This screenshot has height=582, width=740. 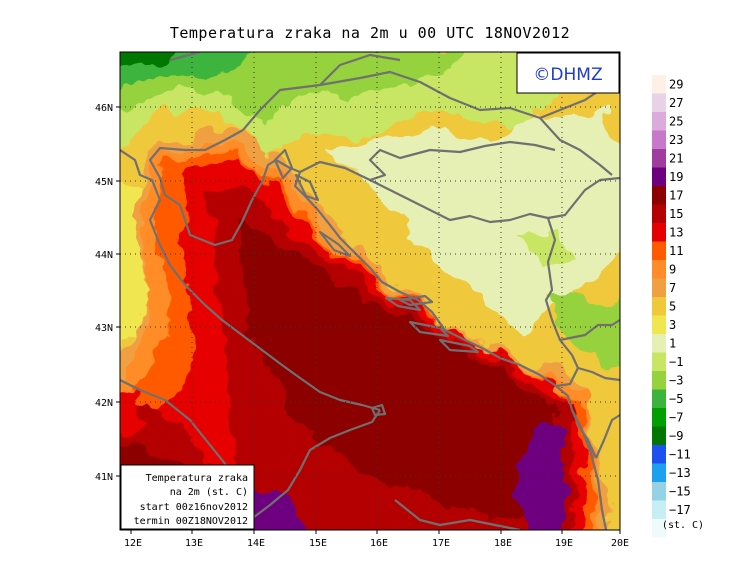 I want to click on colorbar-label: 29, so click(x=676, y=85).